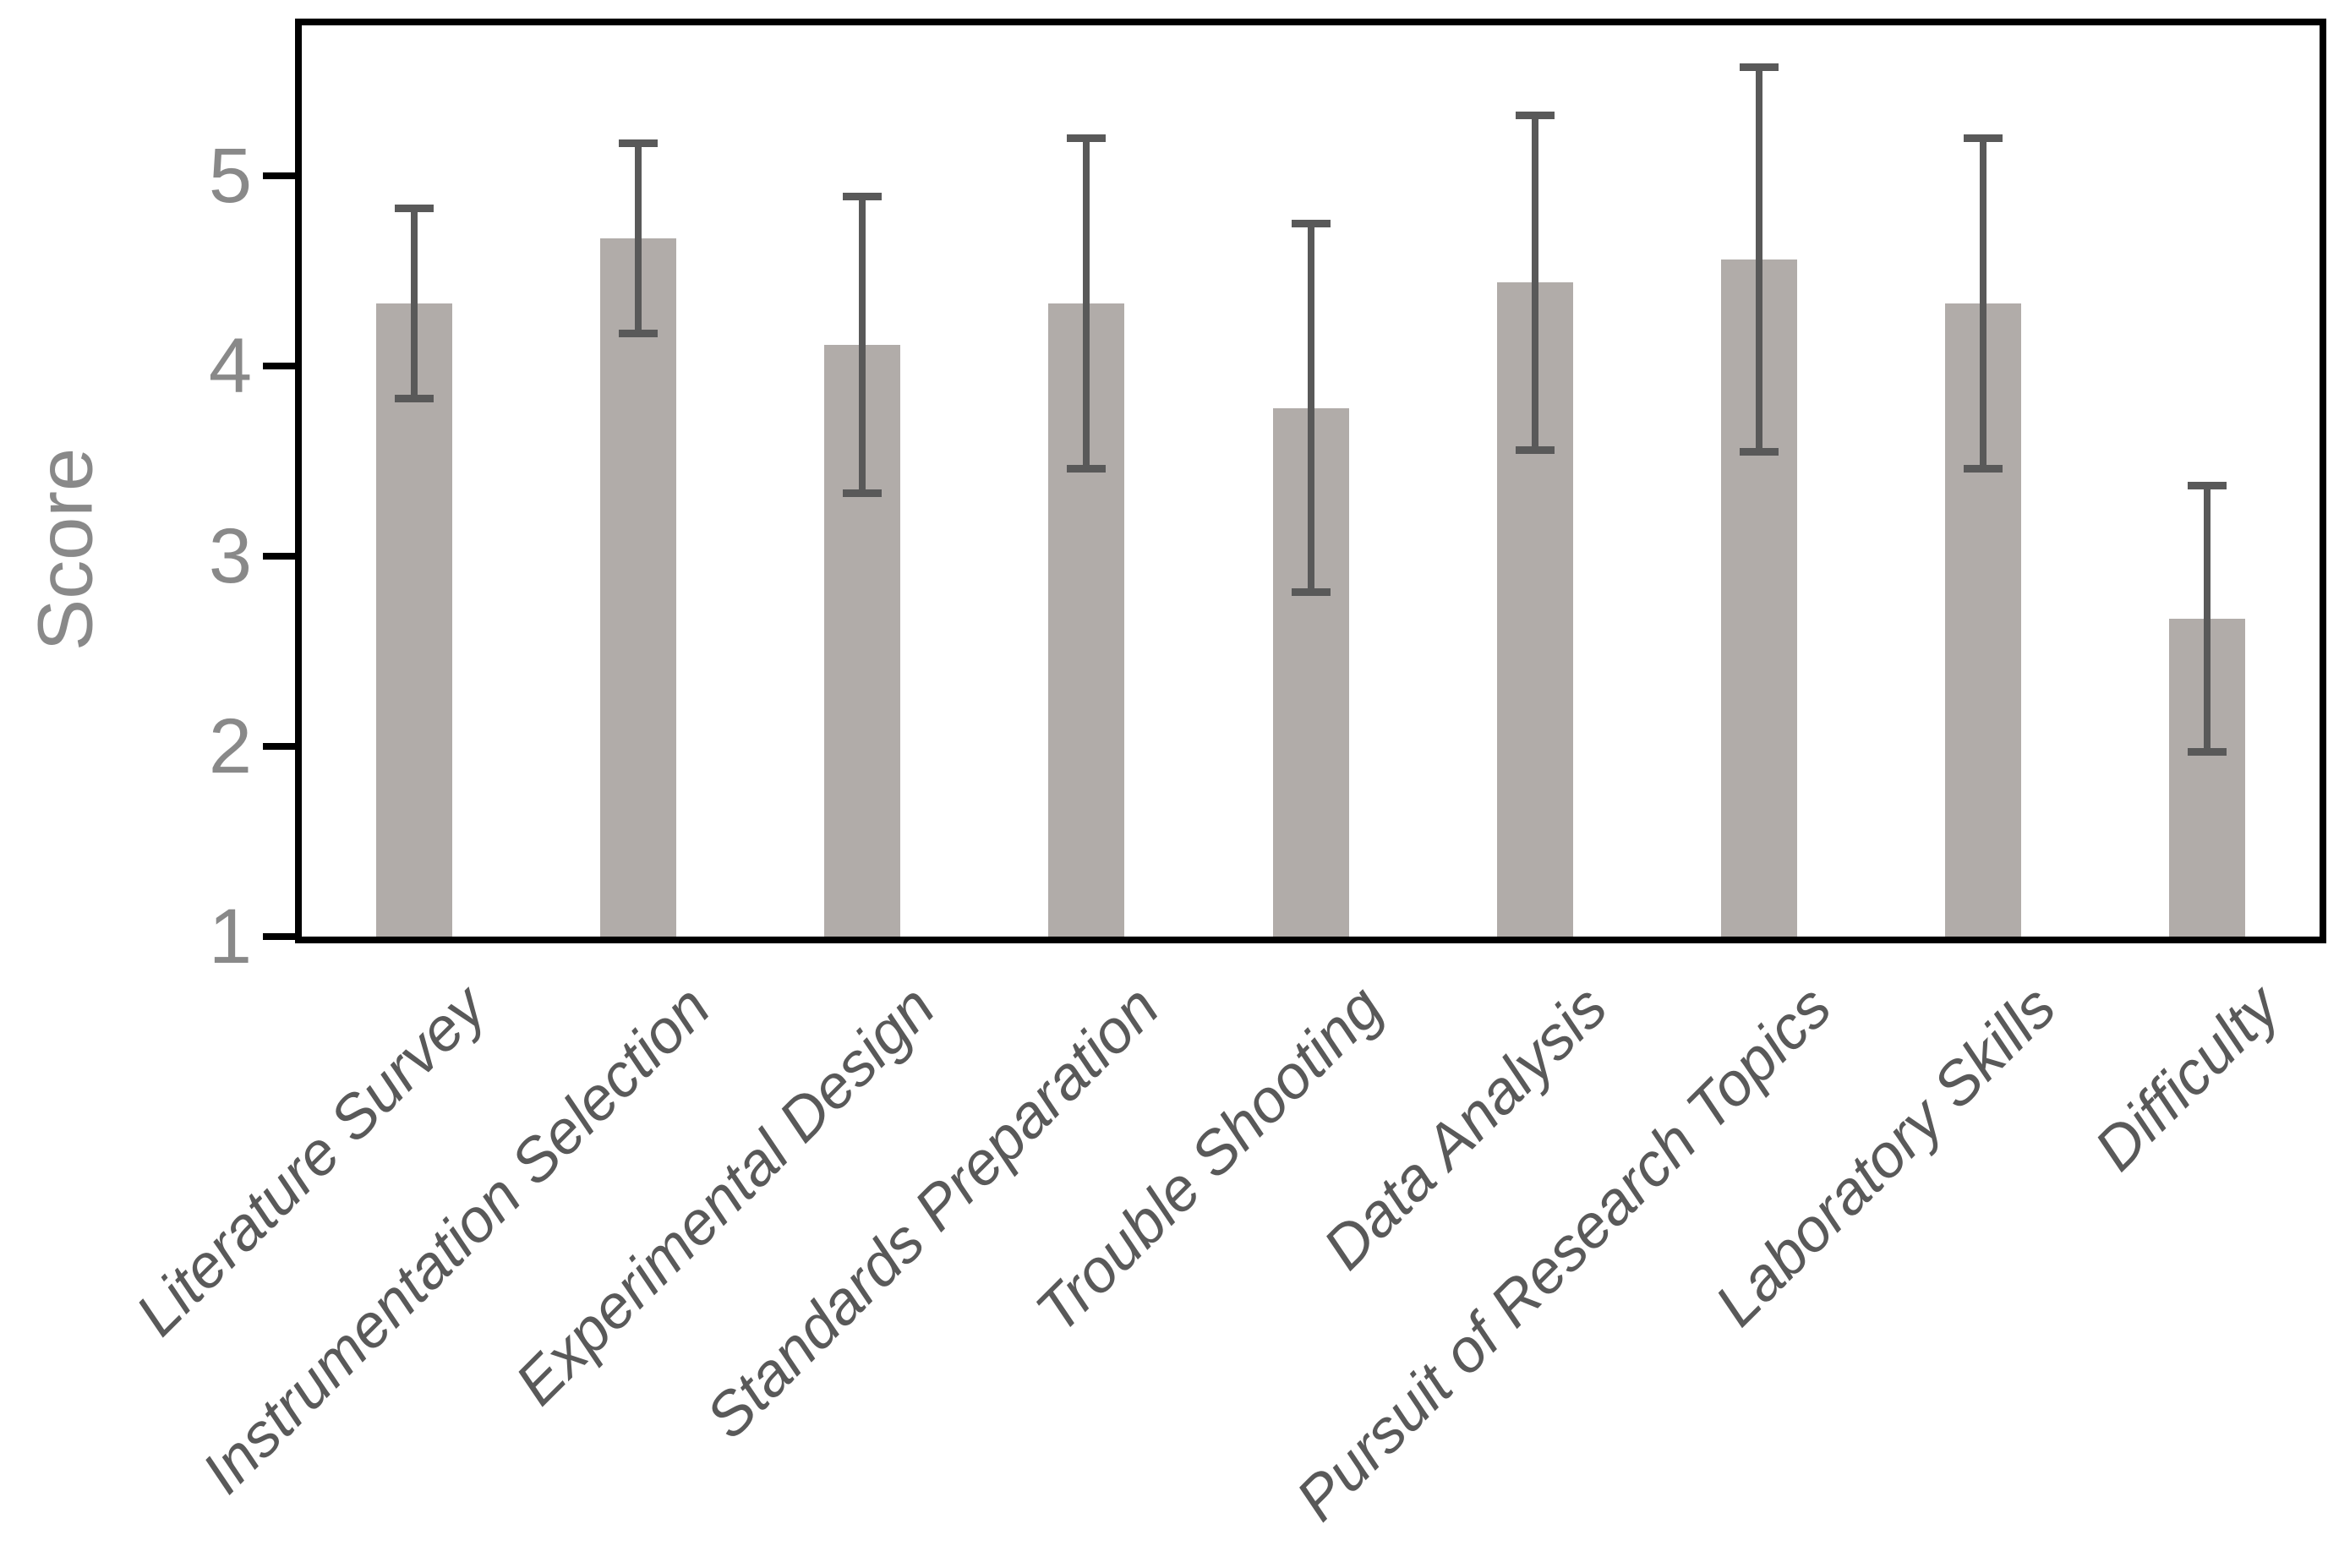 This screenshot has height=1568, width=2328. Describe the element at coordinates (725, 1195) in the screenshot. I see `category-label: Experimental Design` at that location.